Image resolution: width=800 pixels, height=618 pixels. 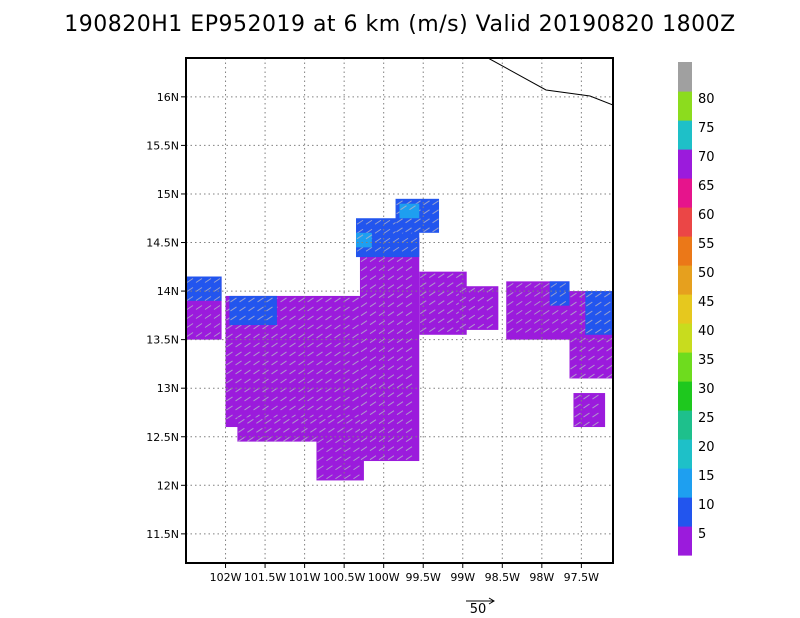 I want to click on colorbar-label-70: 70, so click(x=706, y=157).